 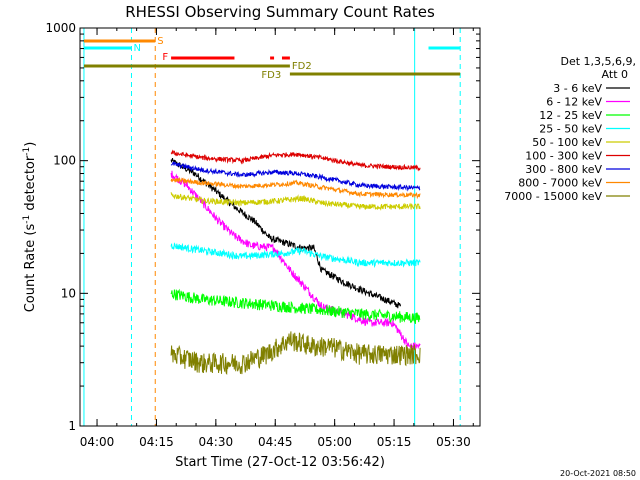 What do you see at coordinates (302, 66) in the screenshot?
I see `flag-fd2-label: FD2` at bounding box center [302, 66].